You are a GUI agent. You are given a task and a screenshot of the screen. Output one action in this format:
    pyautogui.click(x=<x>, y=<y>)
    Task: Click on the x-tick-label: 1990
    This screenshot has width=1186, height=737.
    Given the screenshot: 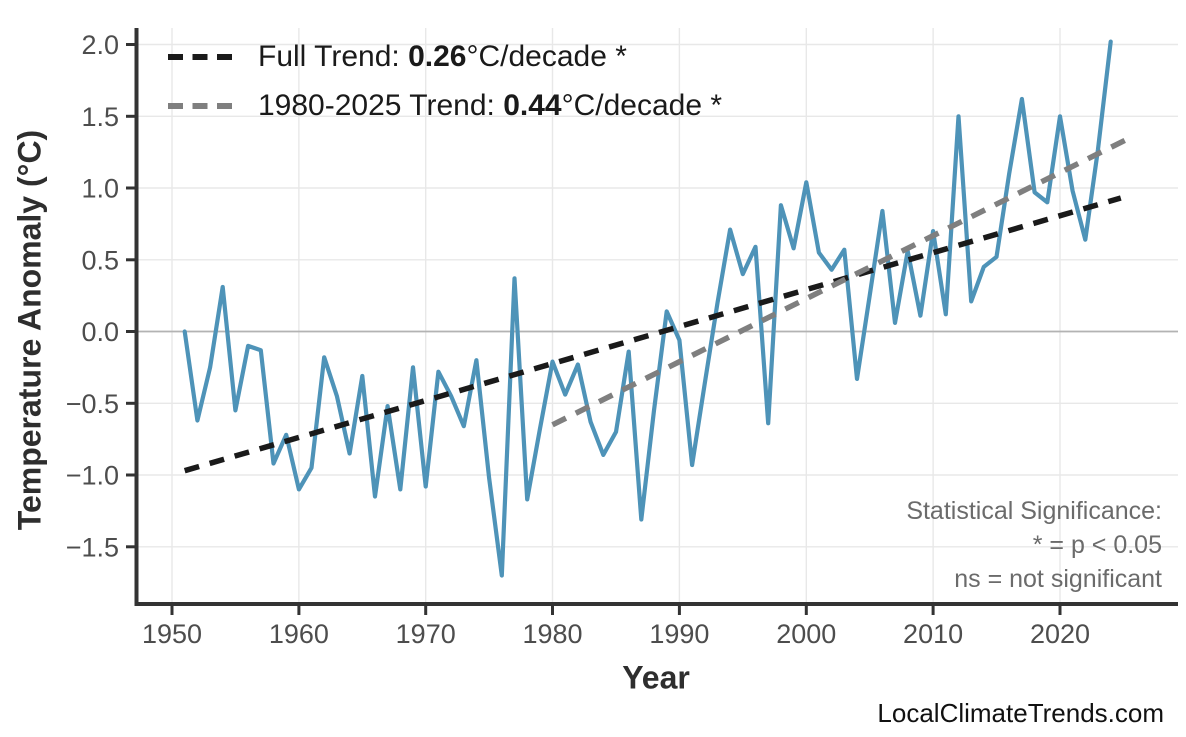 What is the action you would take?
    pyautogui.click(x=679, y=634)
    